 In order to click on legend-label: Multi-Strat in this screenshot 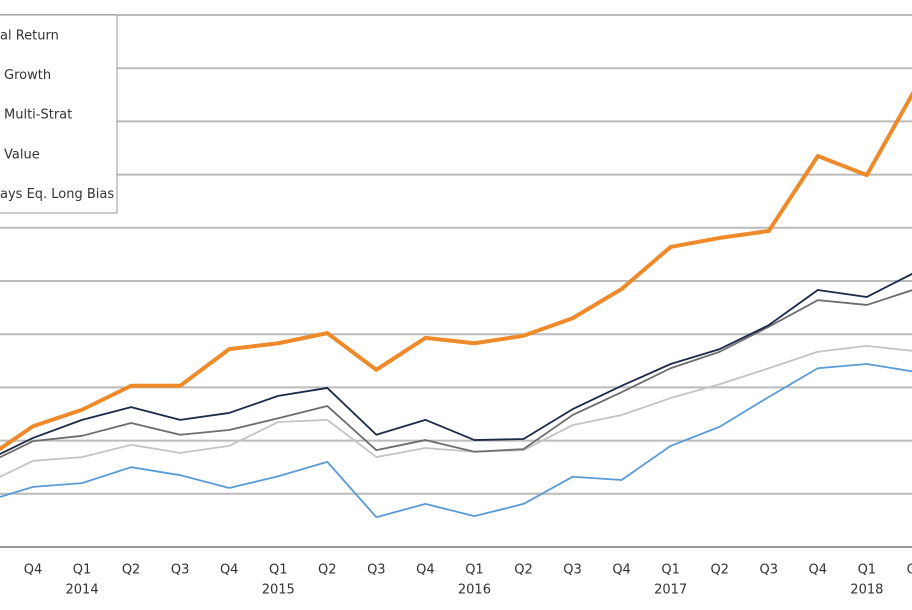, I will do `click(38, 115)`.